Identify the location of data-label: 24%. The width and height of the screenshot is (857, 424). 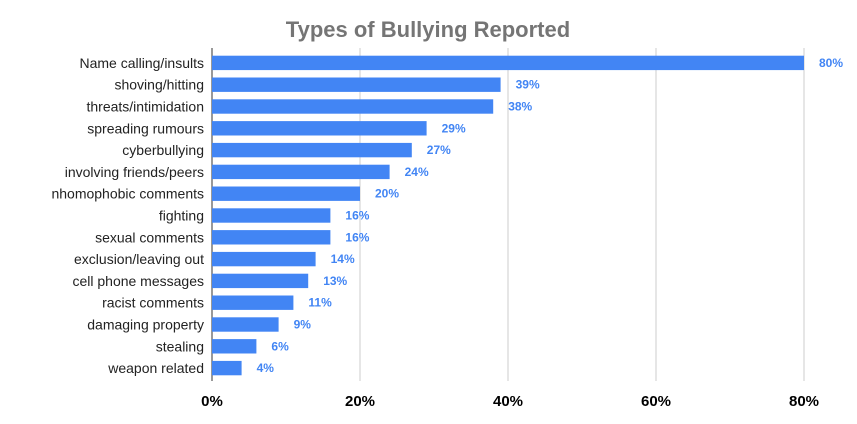
(417, 172).